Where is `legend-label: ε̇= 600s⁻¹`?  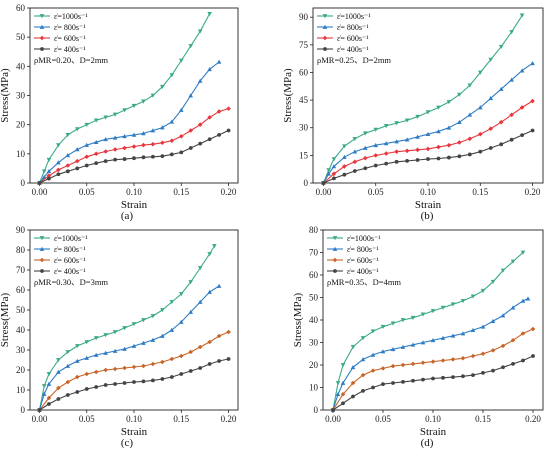
legend-label: ε̇= 600s⁻¹ is located at coordinates (353, 38).